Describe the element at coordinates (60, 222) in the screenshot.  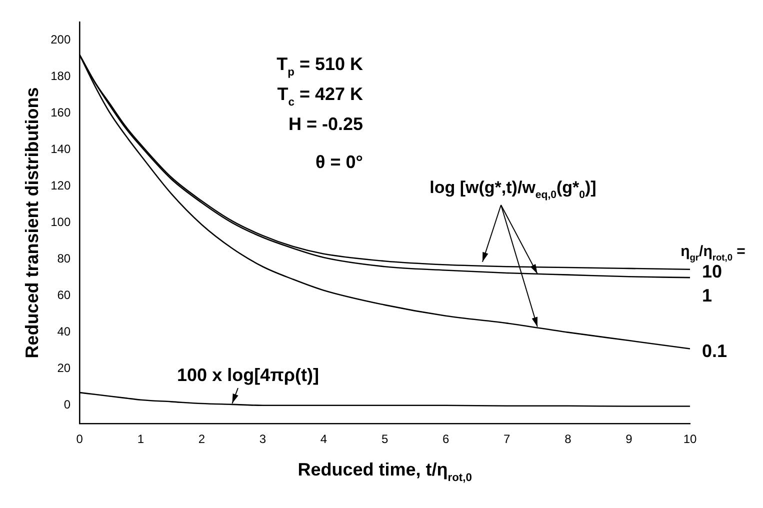
I see `y-tick-label: 100` at that location.